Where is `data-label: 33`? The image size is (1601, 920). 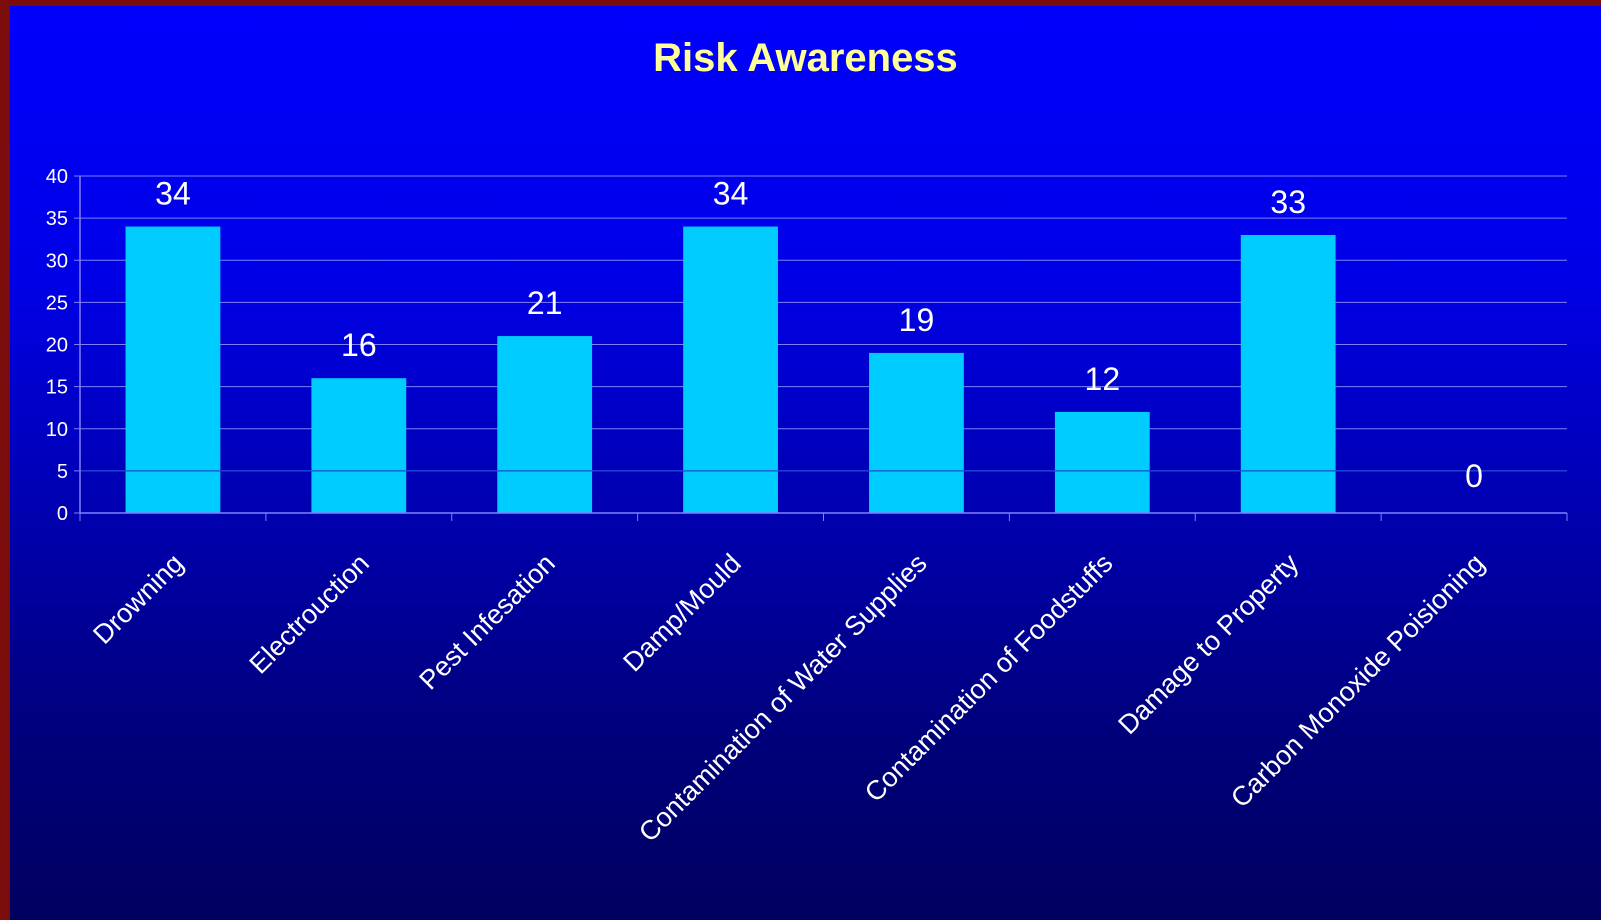
data-label: 33 is located at coordinates (1288, 202).